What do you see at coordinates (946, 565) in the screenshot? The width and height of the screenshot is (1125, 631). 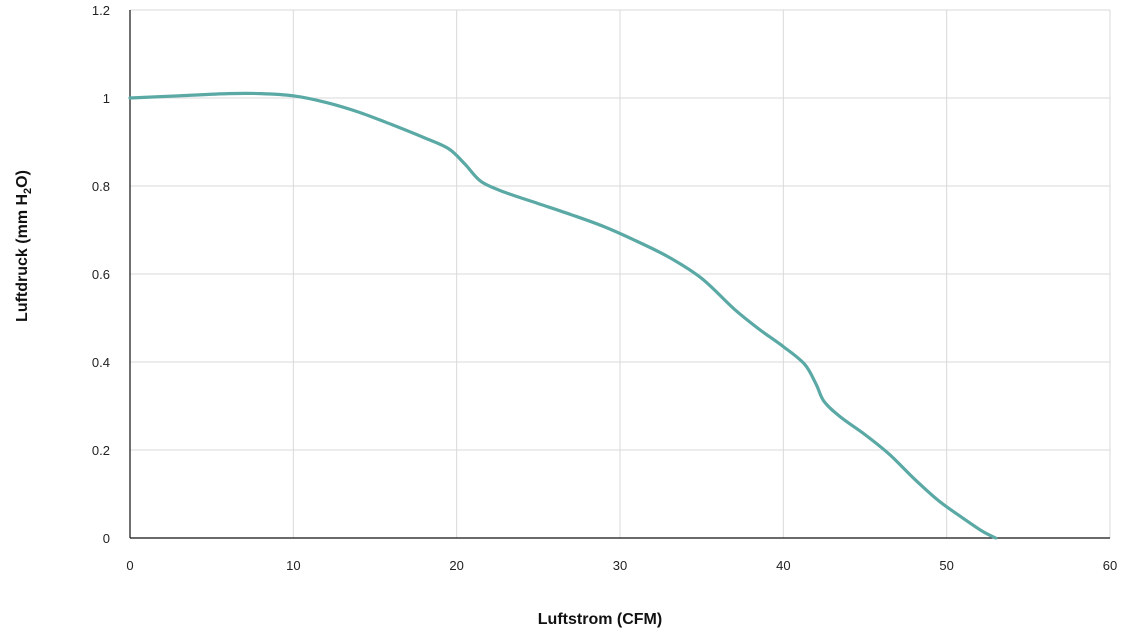 I see `x-tick-label: 50` at bounding box center [946, 565].